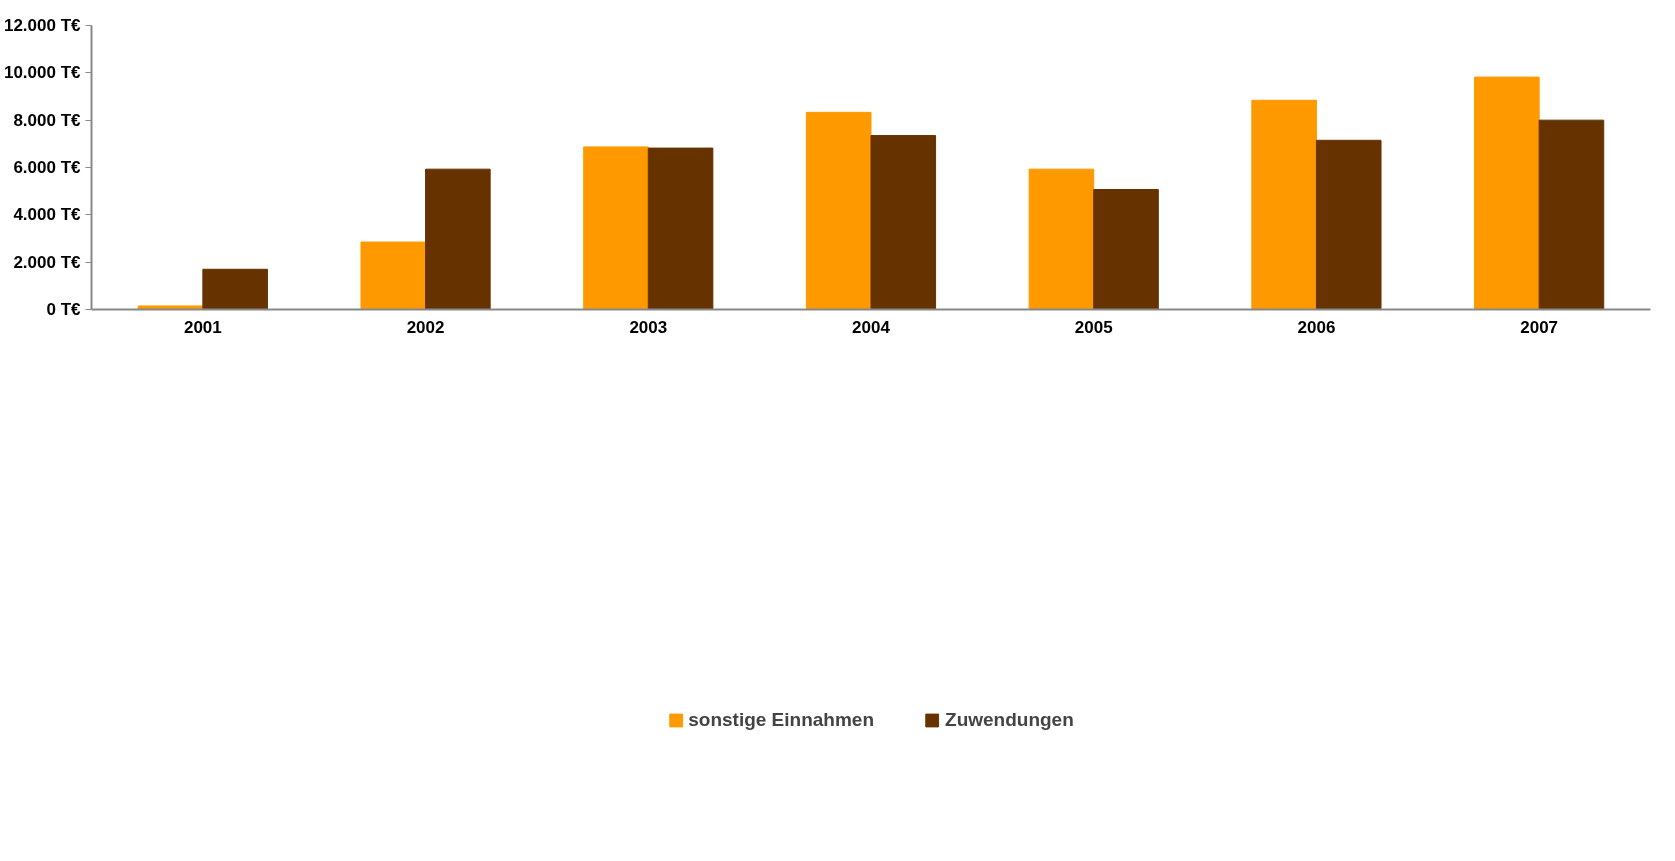 This screenshot has height=861, width=1675. I want to click on y-tick-label: 10.000 T€, so click(42, 73).